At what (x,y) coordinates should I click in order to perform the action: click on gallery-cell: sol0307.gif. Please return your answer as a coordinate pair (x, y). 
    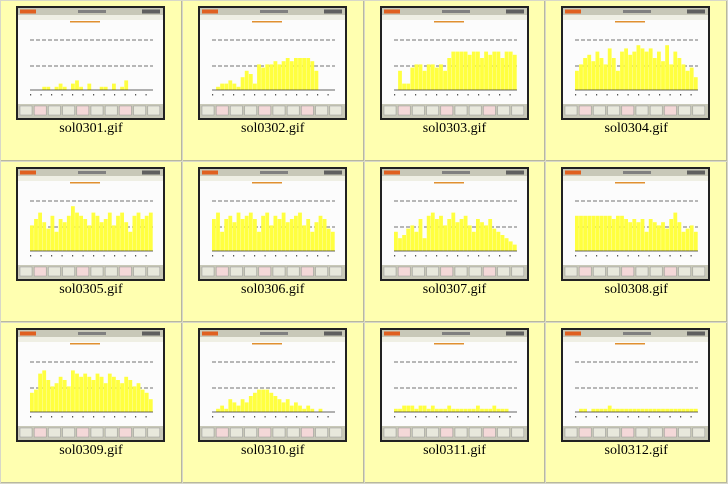
    Looking at the image, I should click on (455, 242).